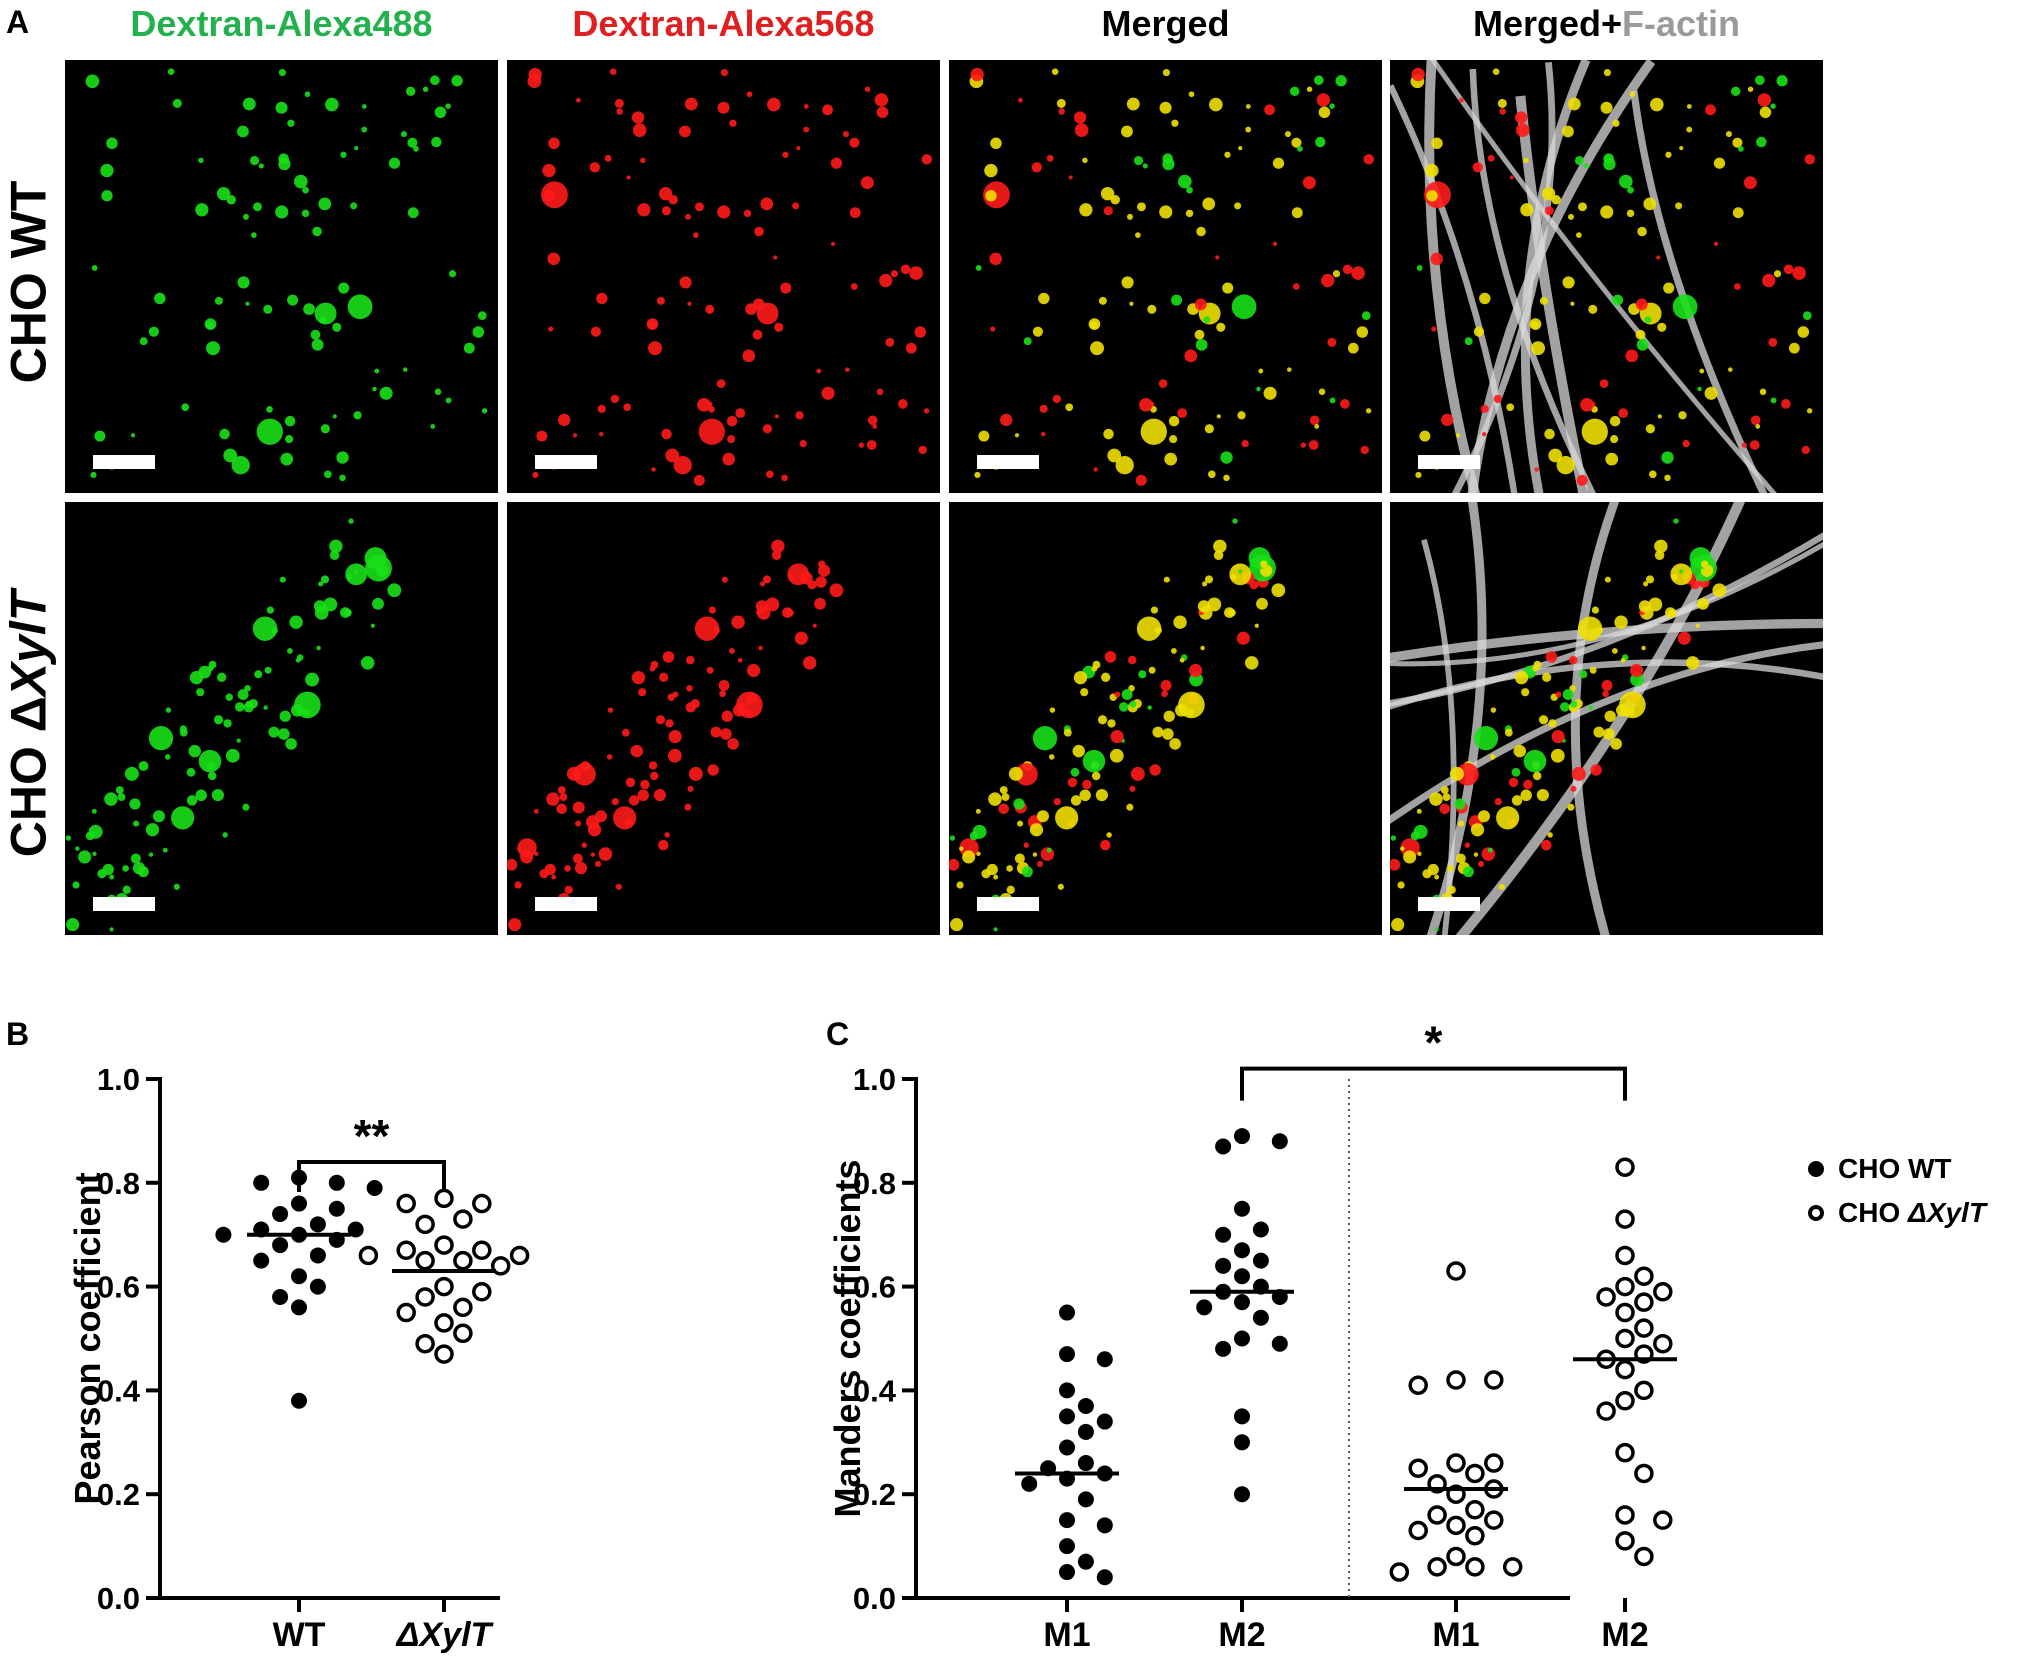 This screenshot has width=2026, height=1664. Describe the element at coordinates (1606, 24) in the screenshot. I see `column-label-merged-factin: Merged+ F-actin` at that location.